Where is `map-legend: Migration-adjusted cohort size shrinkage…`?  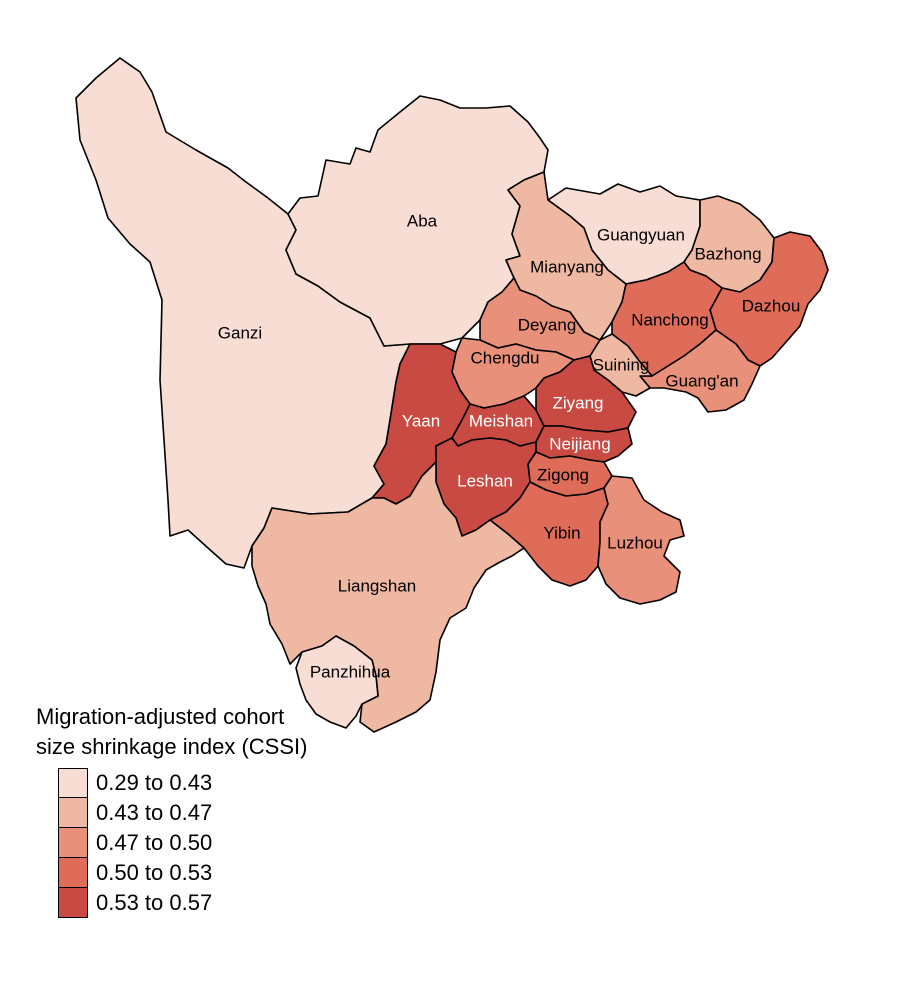
map-legend: Migration-adjusted cohort size shrinkage… is located at coordinates (171, 810).